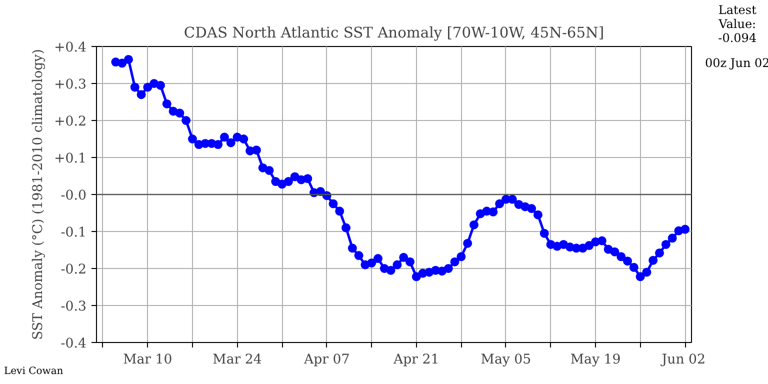 The width and height of the screenshot is (768, 384). What do you see at coordinates (70, 122) in the screenshot?
I see `y-tick-label: +0.2` at bounding box center [70, 122].